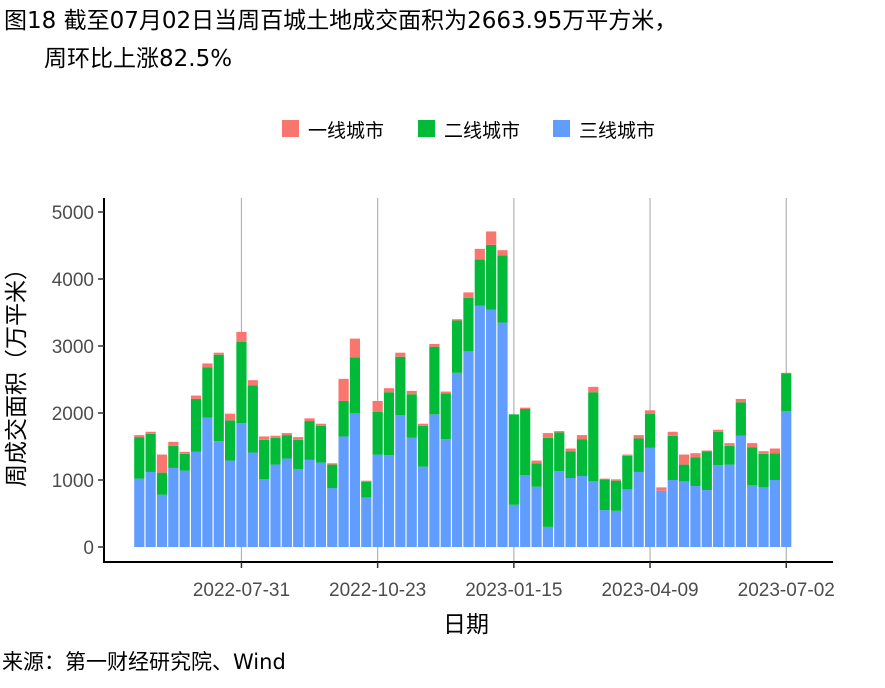 Image resolution: width=885 pixels, height=688 pixels. Describe the element at coordinates (479, 254) in the screenshot. I see `bar-segment-30-s0` at that location.